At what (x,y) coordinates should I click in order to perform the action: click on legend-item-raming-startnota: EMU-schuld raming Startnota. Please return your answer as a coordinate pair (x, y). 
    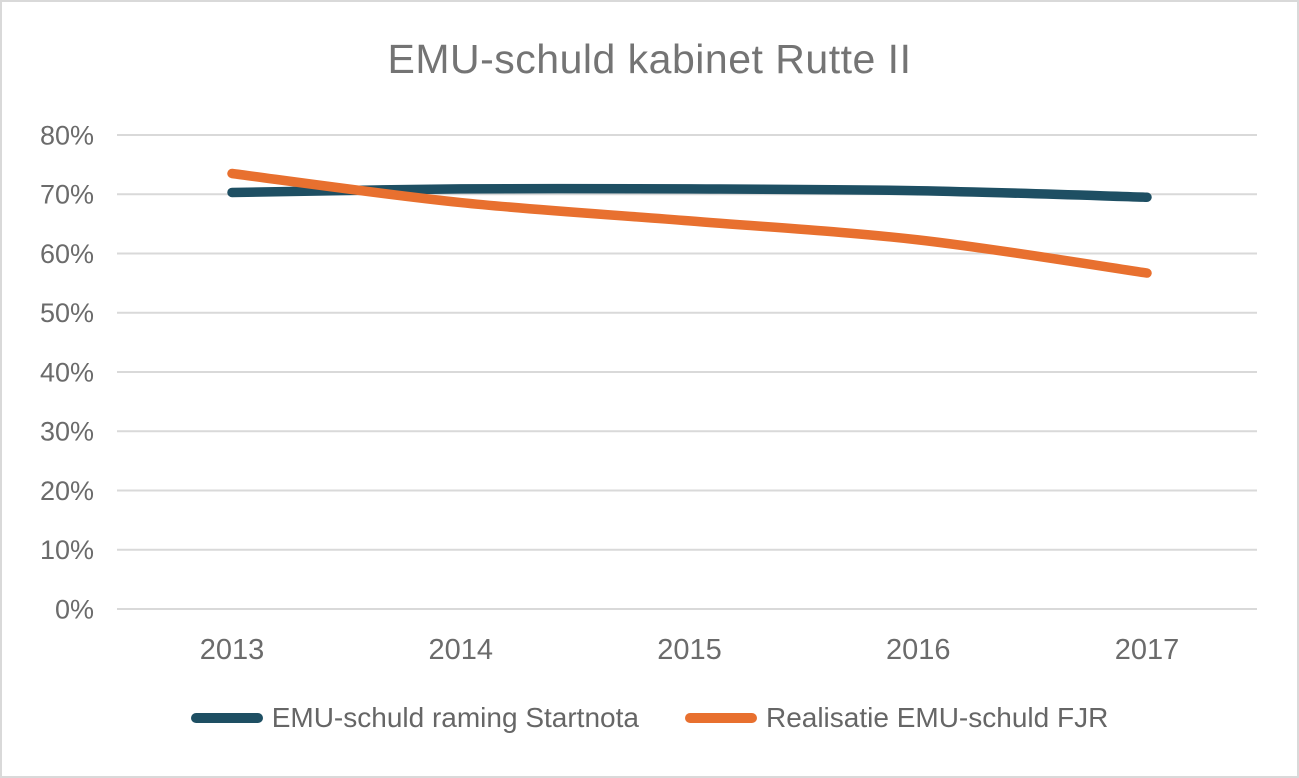
    Looking at the image, I should click on (414, 718).